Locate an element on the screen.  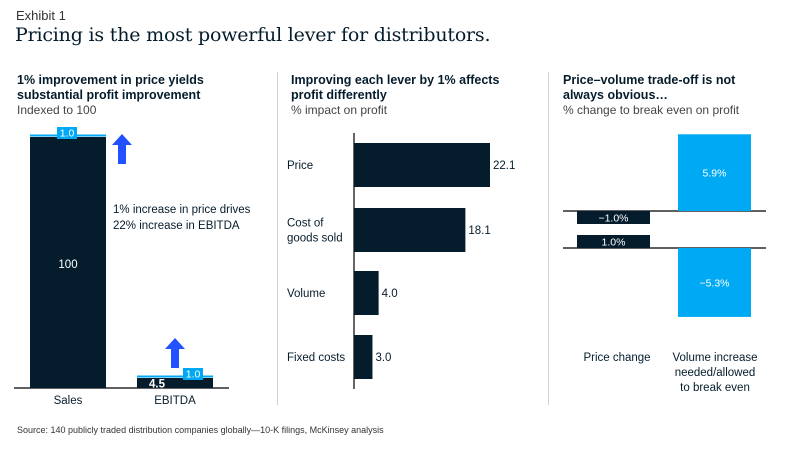
increase-label-sales: 1.0 is located at coordinates (67, 134).